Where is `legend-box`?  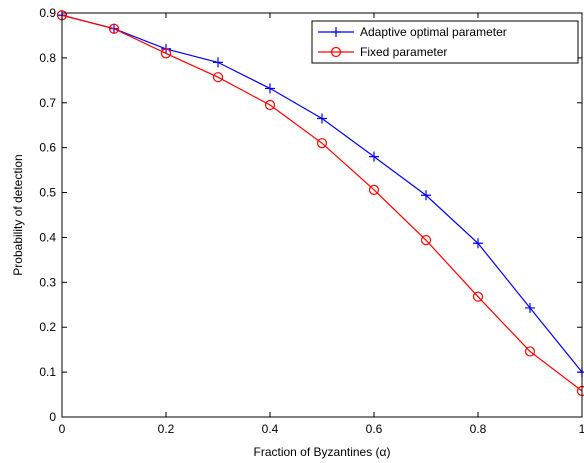
legend-box is located at coordinates (445, 42).